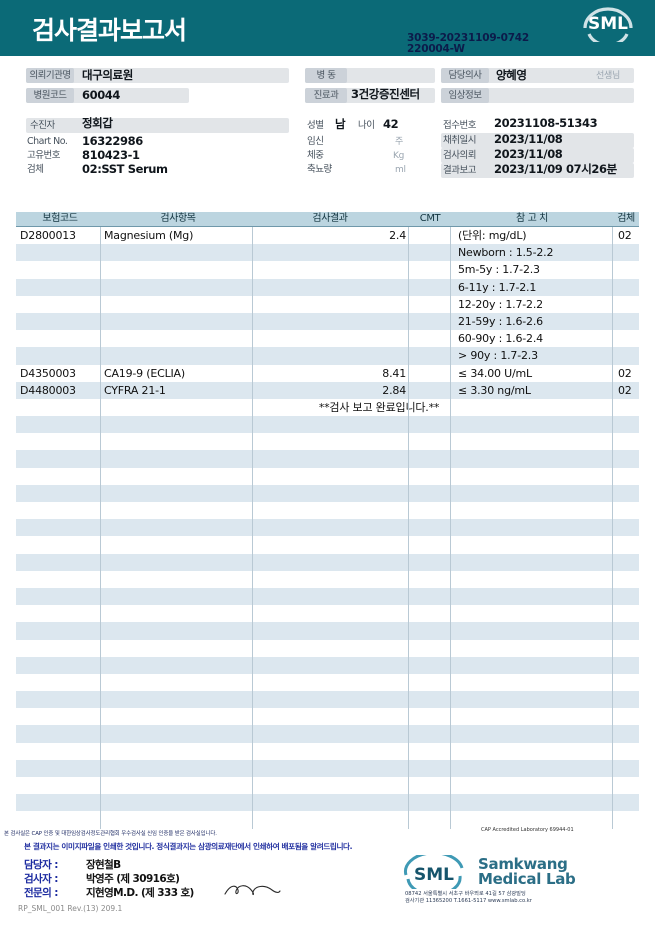 The width and height of the screenshot is (655, 925). Describe the element at coordinates (48, 373) in the screenshot. I see `cell-code: D4350003` at that location.